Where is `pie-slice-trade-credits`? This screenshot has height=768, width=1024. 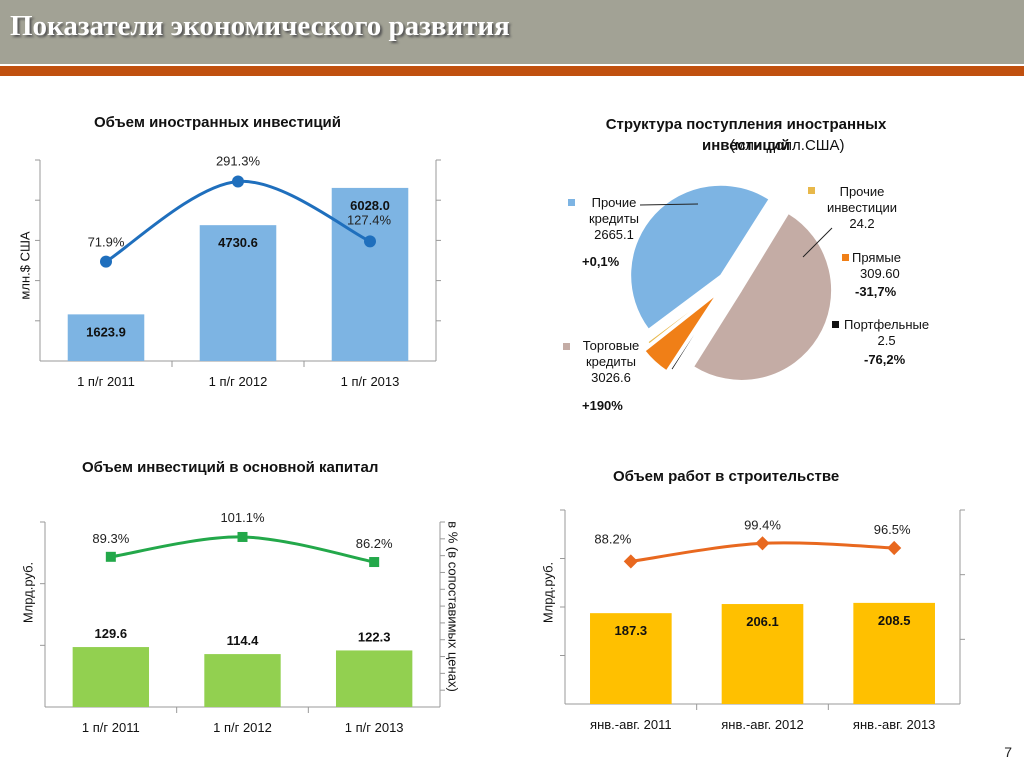 pie-slice-trade-credits is located at coordinates (763, 296).